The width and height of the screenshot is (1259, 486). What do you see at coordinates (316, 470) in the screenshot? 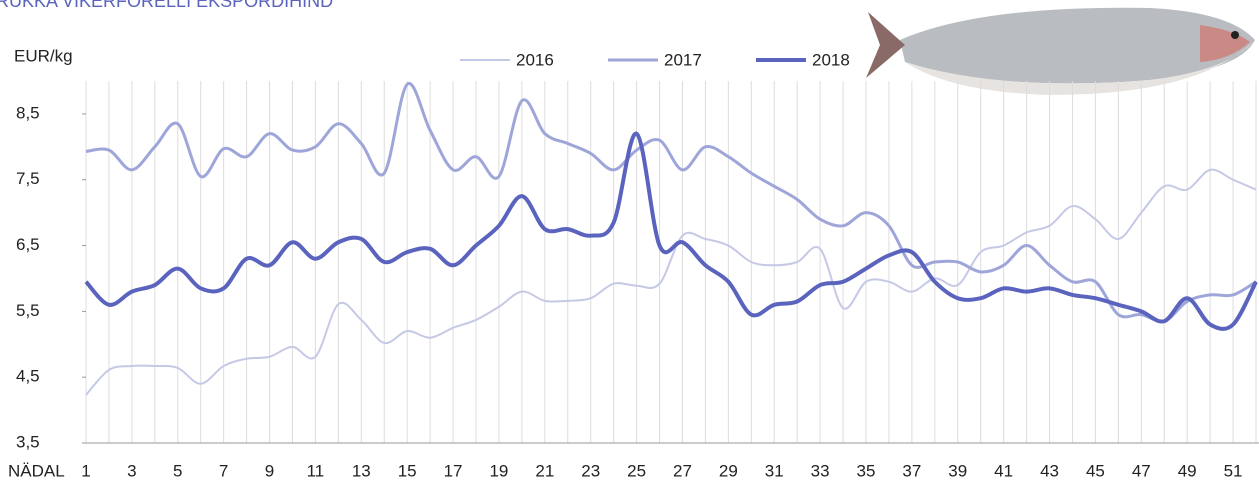
I see `x-tick-label: 11` at bounding box center [316, 470].